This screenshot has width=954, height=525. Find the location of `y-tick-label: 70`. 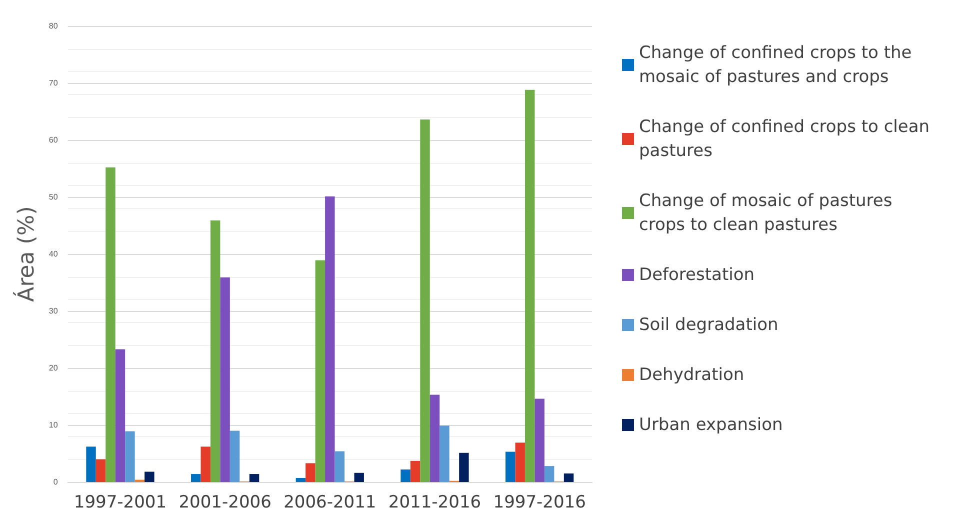

y-tick-label: 70 is located at coordinates (53, 83).